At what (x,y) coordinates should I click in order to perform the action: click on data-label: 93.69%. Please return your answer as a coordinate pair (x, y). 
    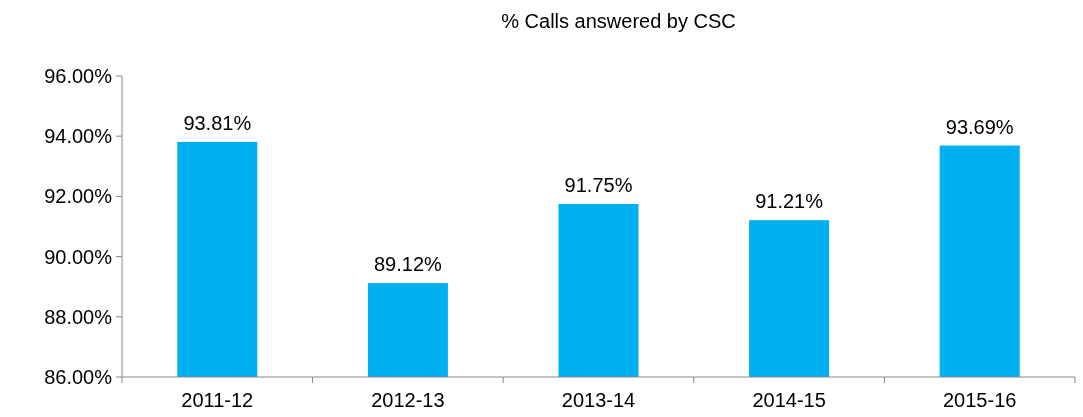
    Looking at the image, I should click on (979, 126).